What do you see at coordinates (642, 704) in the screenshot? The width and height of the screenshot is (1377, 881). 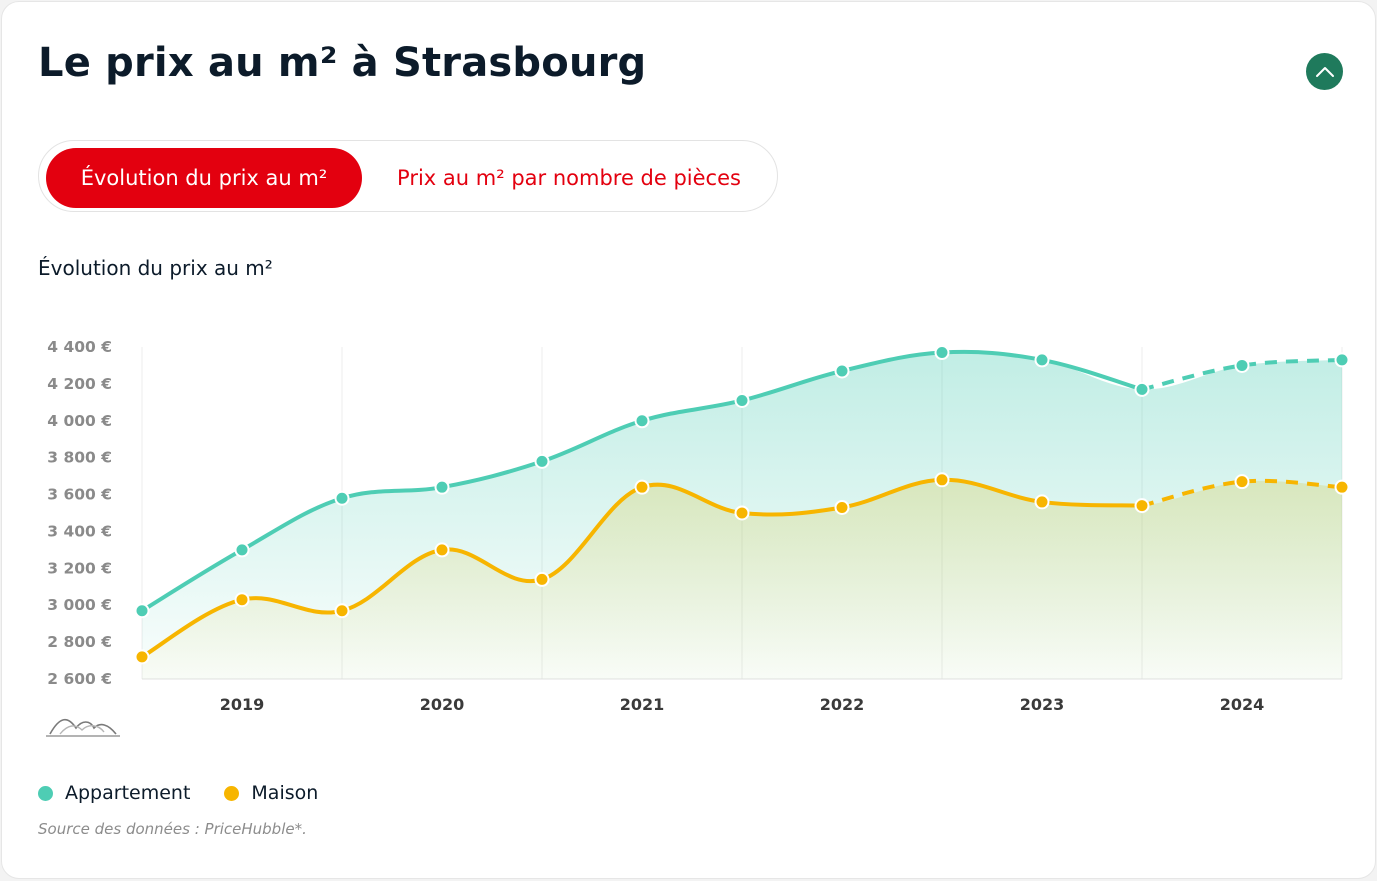 I see `x-tick-label: 2021` at bounding box center [642, 704].